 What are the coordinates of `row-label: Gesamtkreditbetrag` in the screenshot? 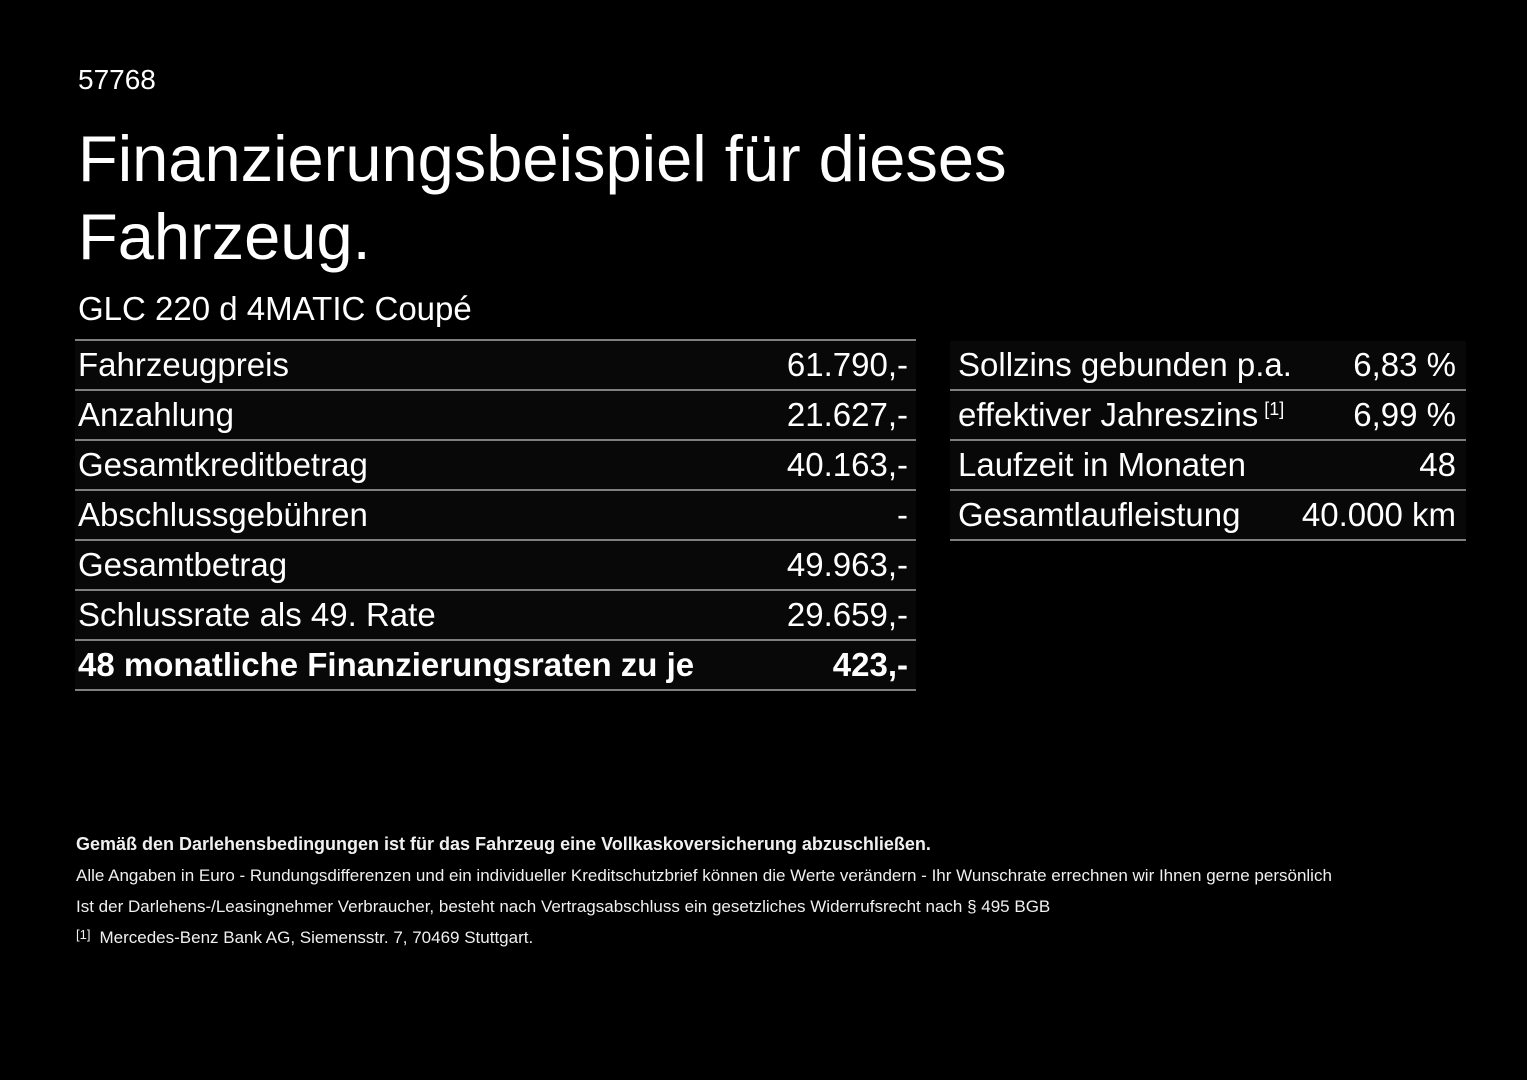 It's located at (223, 464).